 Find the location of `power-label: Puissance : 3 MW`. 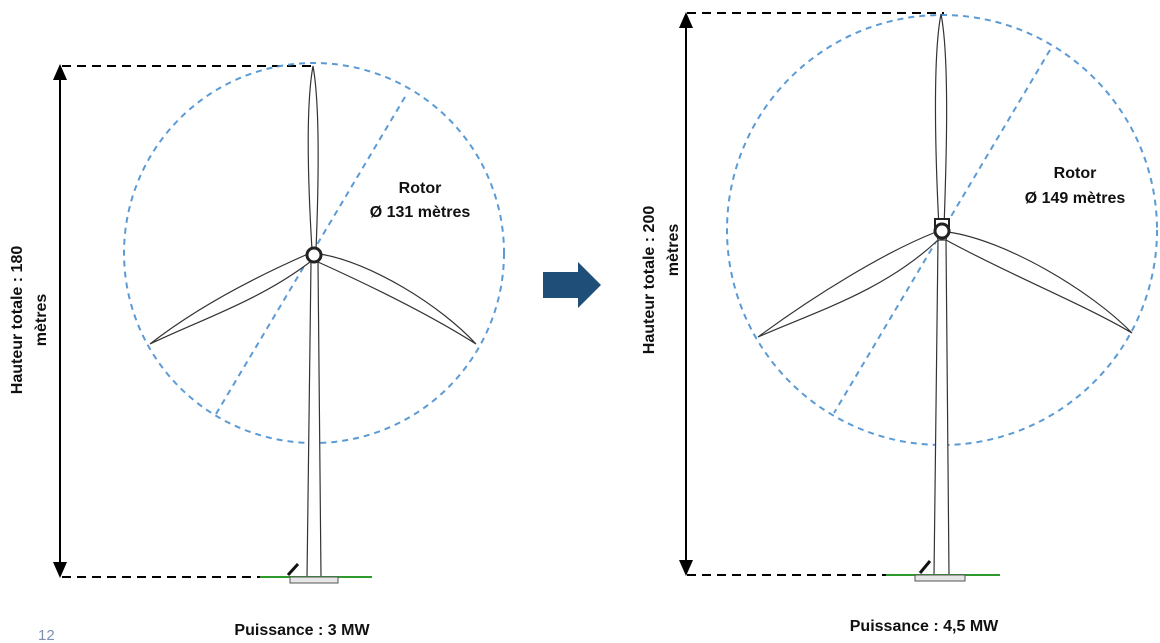

power-label: Puissance : 3 MW is located at coordinates (302, 630).